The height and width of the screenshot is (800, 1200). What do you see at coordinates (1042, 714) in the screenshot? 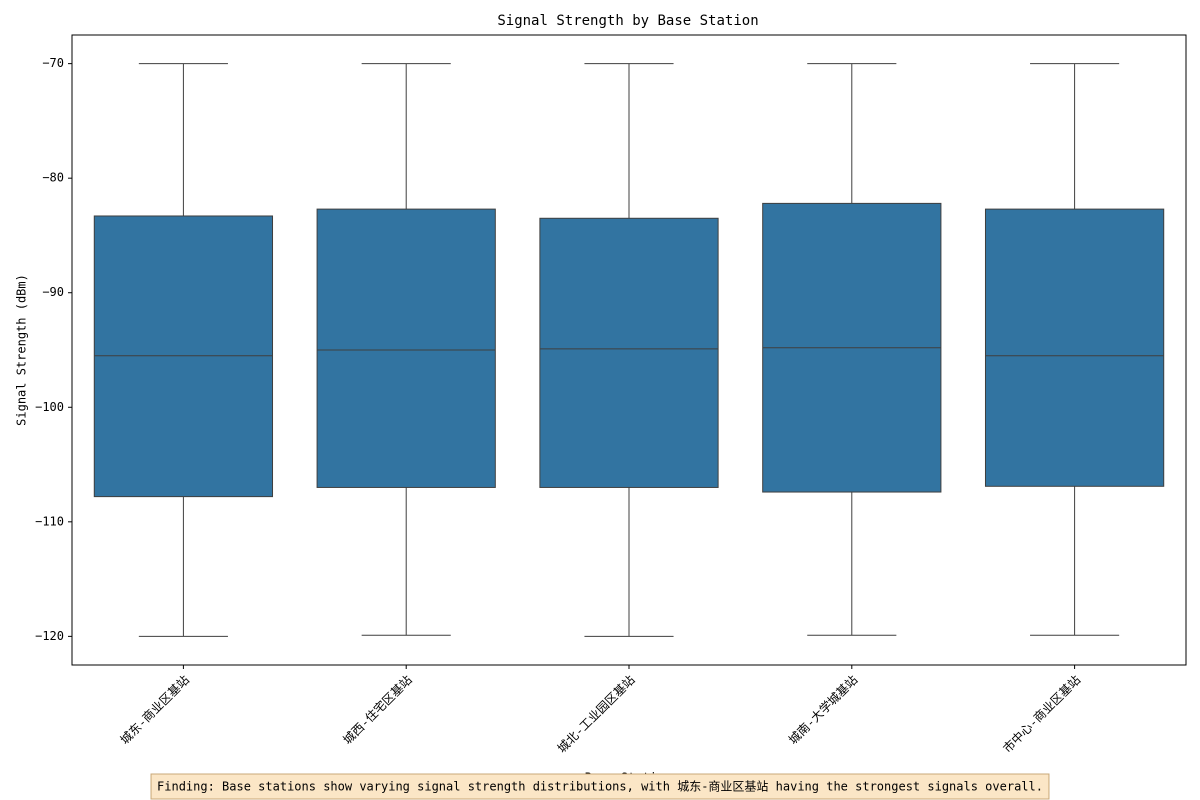
I see `x-tick-label: 市中心-商业区基站` at bounding box center [1042, 714].